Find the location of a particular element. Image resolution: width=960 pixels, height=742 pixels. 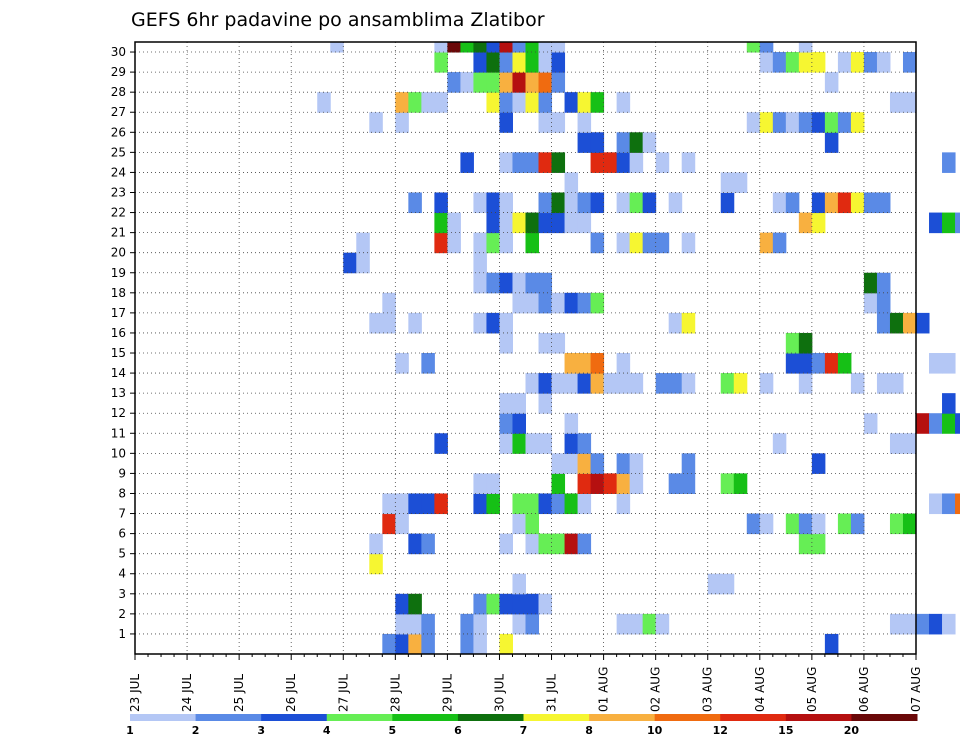

y-tick-label: 21 is located at coordinates (118, 233).